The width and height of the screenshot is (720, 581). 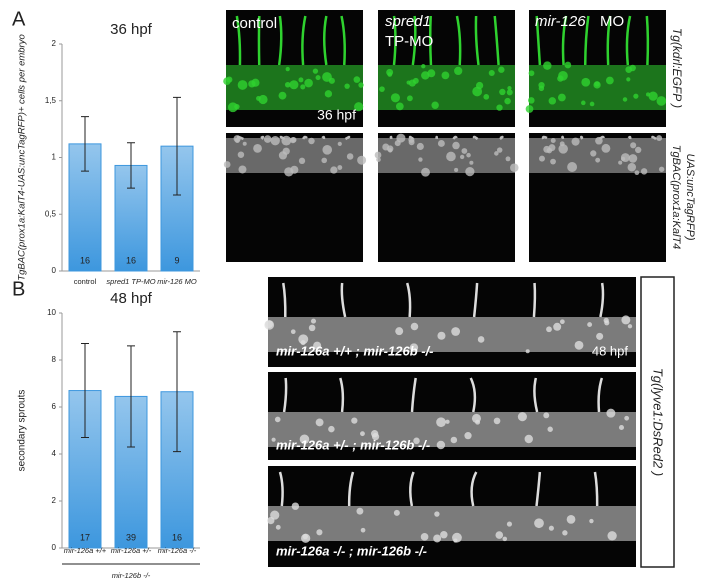 What do you see at coordinates (131, 550) in the screenshot?
I see `x-tick-label: mir-126a +/-` at bounding box center [131, 550].